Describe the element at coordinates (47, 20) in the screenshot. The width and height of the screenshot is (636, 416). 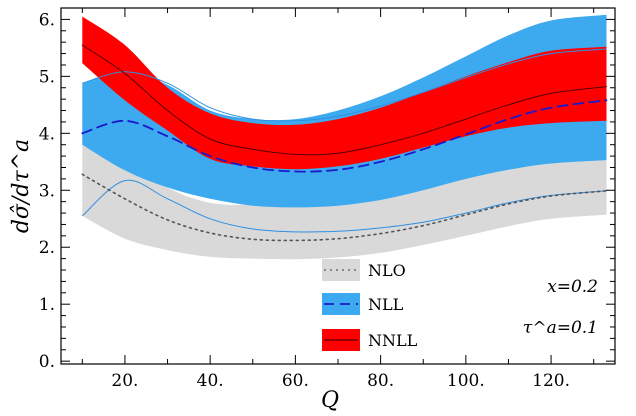
I see `y-tick-label: 6.` at that location.